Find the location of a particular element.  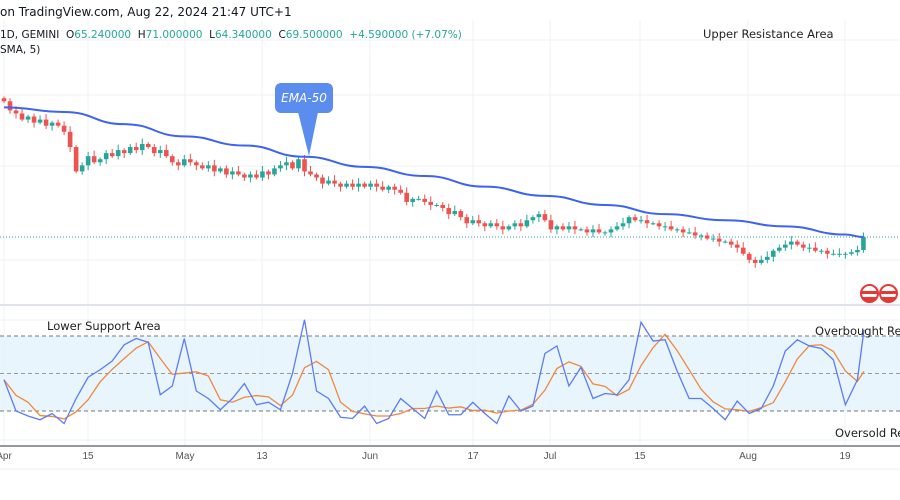

open-label: O is located at coordinates (70, 35).